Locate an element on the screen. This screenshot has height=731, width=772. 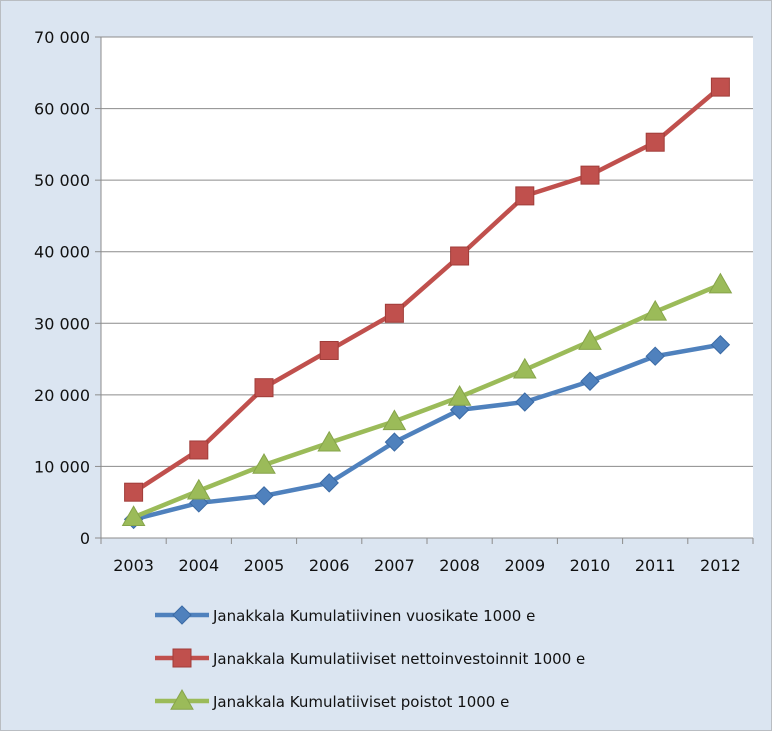
data-point-1-2003 is located at coordinates (134, 492).